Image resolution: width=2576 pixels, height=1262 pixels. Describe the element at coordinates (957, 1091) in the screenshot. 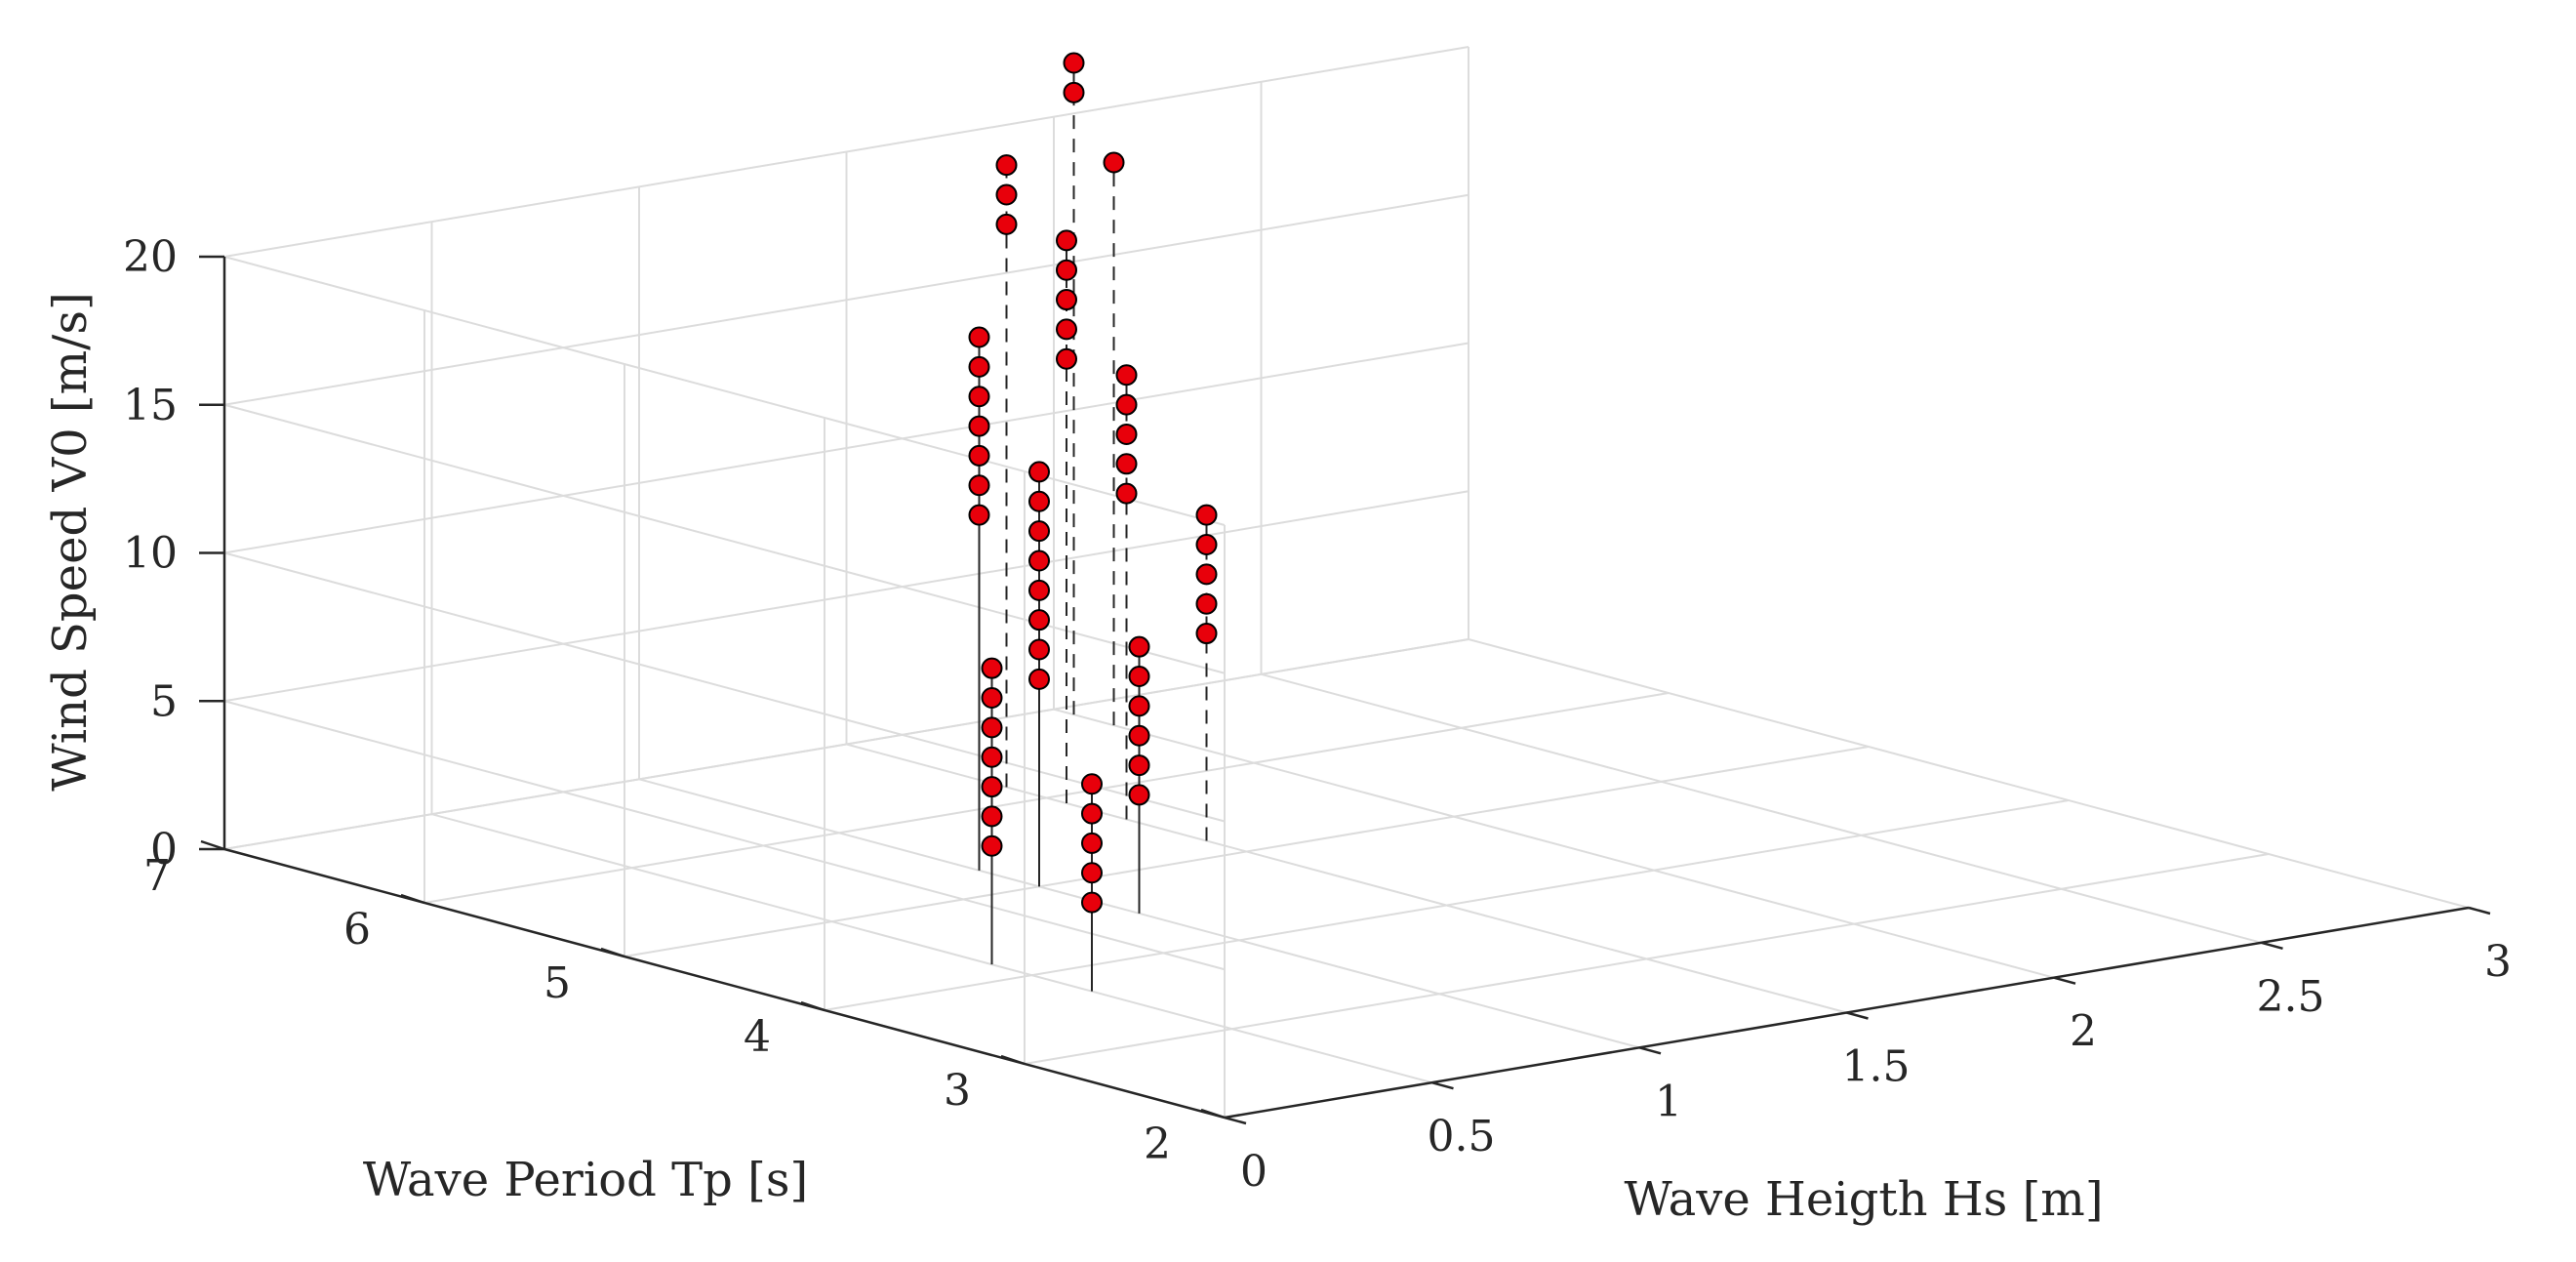

I see `y-tick-label: 3` at that location.